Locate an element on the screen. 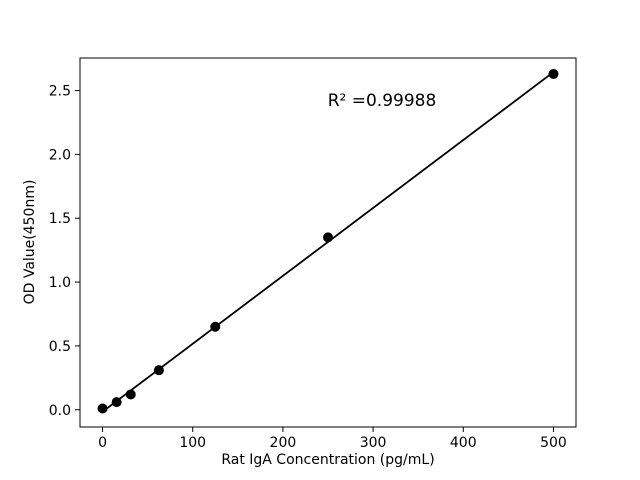 The width and height of the screenshot is (640, 480). x-tick-label: 100 is located at coordinates (192, 443).